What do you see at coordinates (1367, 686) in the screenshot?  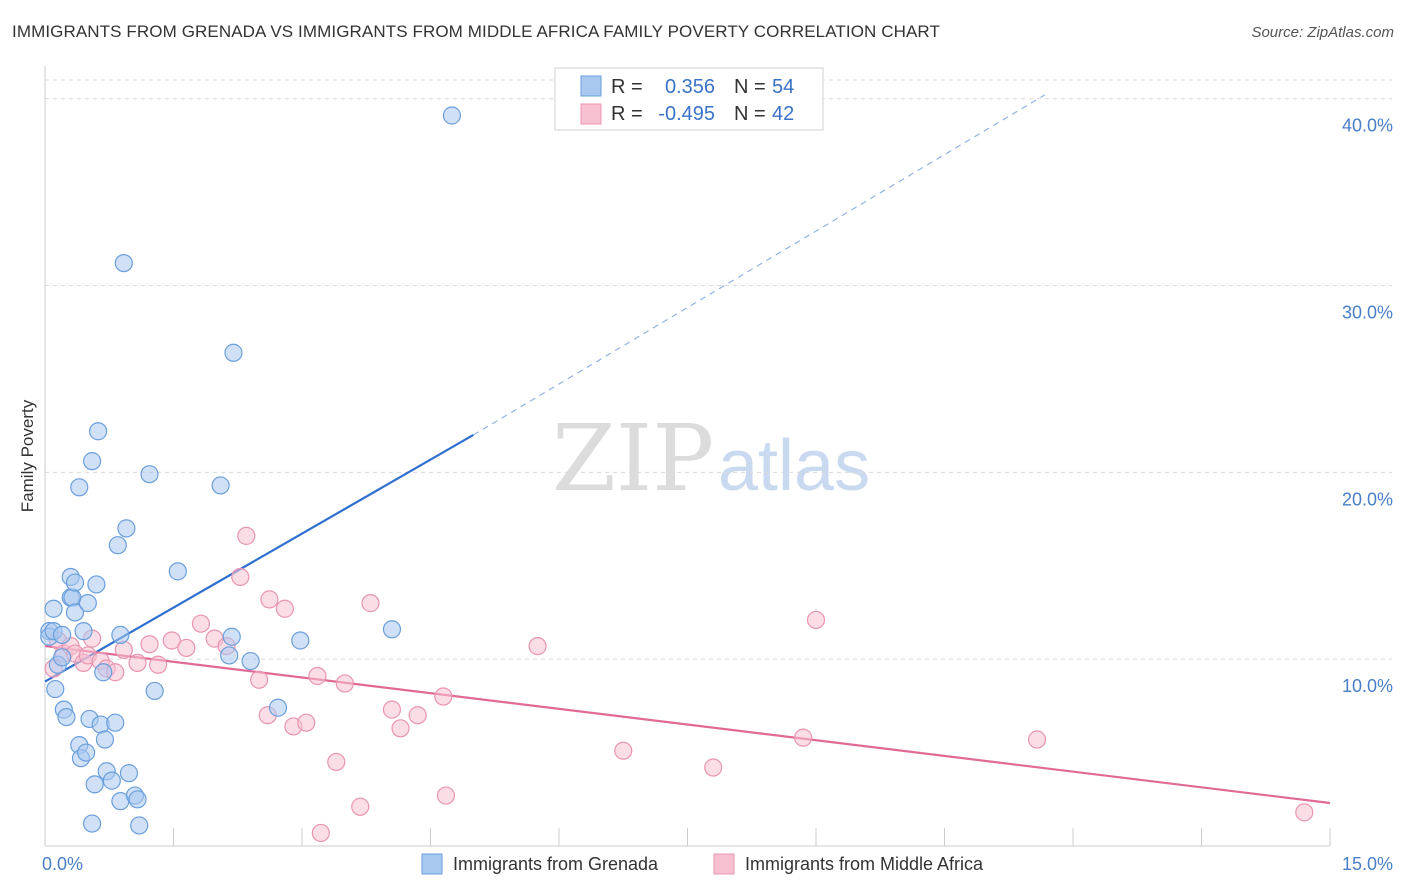 I see `y-tick-label: 10.0%` at bounding box center [1367, 686].